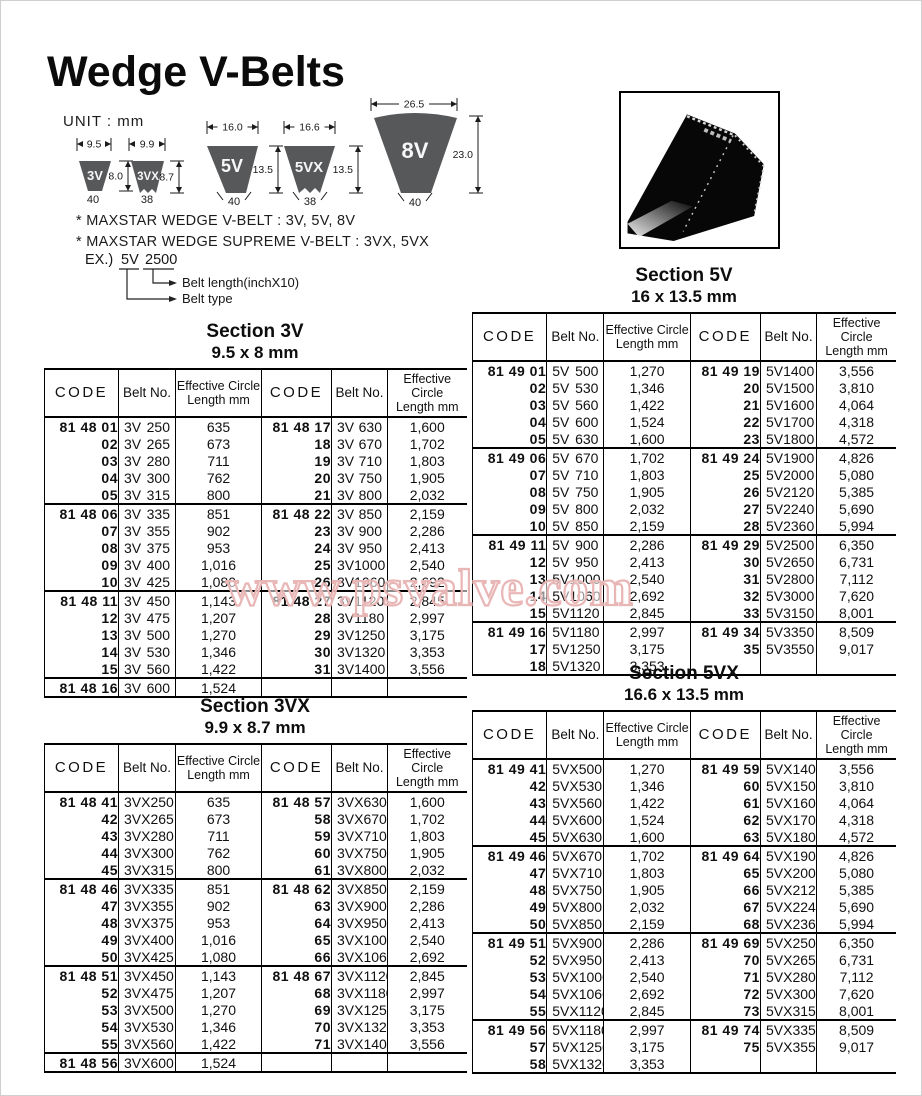  What do you see at coordinates (104, 121) in the screenshot?
I see `unit-label: UNIT : mm` at bounding box center [104, 121].